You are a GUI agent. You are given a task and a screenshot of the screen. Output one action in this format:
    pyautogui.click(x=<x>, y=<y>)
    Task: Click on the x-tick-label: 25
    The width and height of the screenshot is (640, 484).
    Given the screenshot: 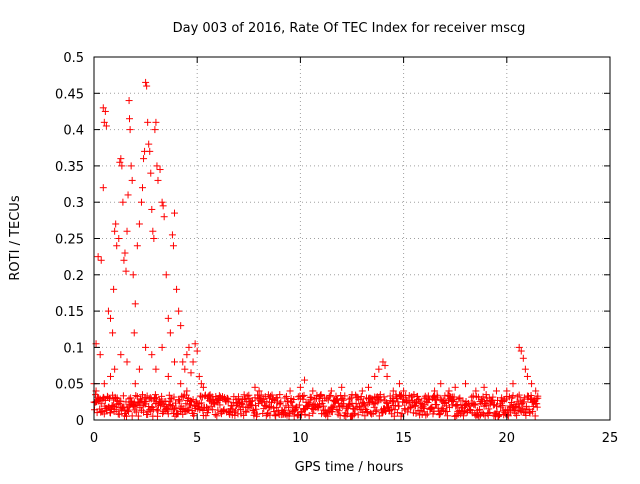 What is the action you would take?
    pyautogui.click(x=610, y=438)
    